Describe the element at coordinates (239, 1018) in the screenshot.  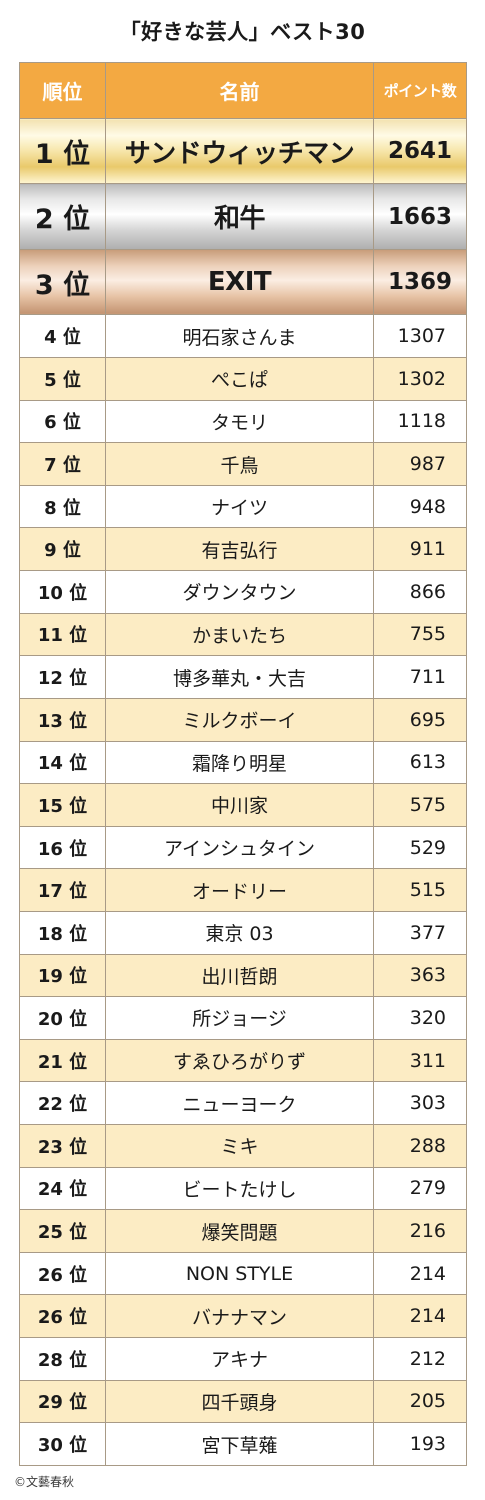
I see `name-cell: 所ジョージ` at that location.